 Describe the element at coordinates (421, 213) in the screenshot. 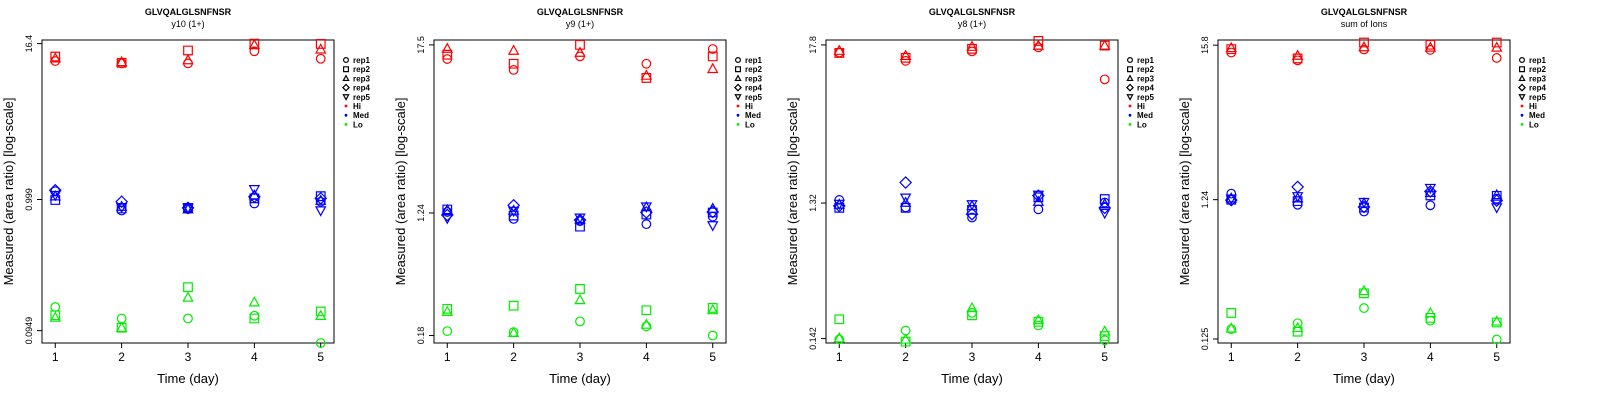

I see `y-tick-label: 1.24` at that location.